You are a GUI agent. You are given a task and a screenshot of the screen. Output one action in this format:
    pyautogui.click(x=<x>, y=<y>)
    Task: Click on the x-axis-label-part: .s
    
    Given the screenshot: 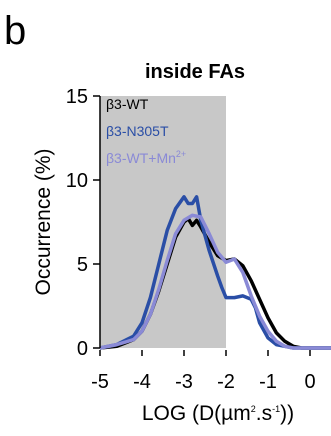 What is the action you would take?
    pyautogui.click(x=264, y=413)
    